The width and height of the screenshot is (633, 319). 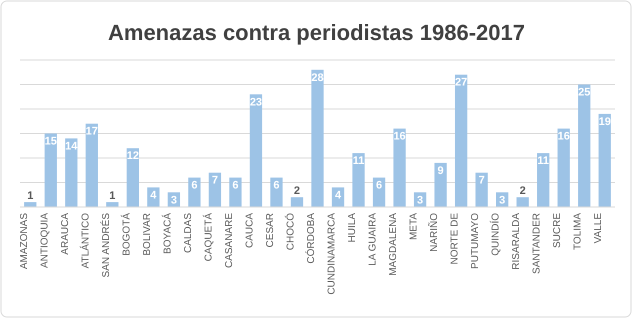 What do you see at coordinates (65, 233) in the screenshot?
I see `x-tick-label: ARAUCA` at bounding box center [65, 233].